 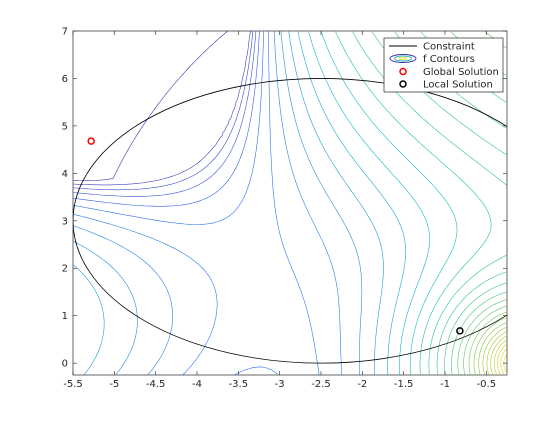 I want to click on x-tick-label: -2, so click(x=362, y=384).